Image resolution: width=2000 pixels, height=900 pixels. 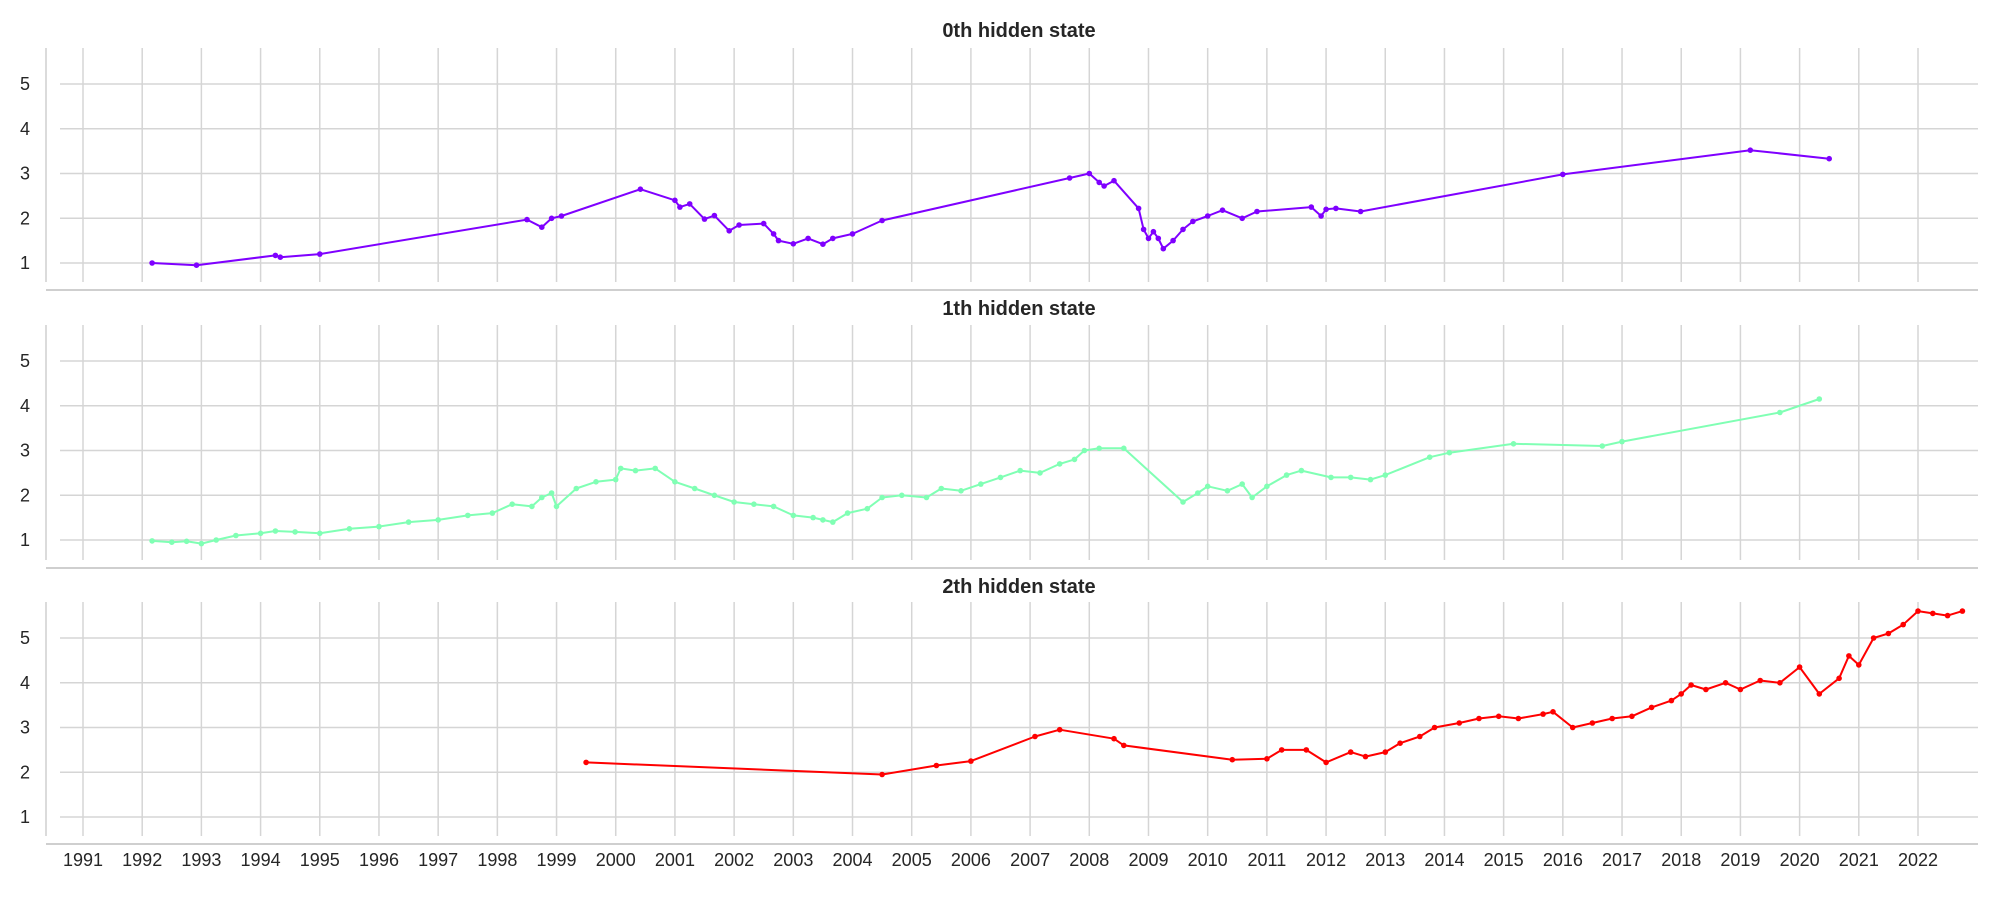 What do you see at coordinates (1030, 860) in the screenshot?
I see `x-tick-label: 2007` at bounding box center [1030, 860].